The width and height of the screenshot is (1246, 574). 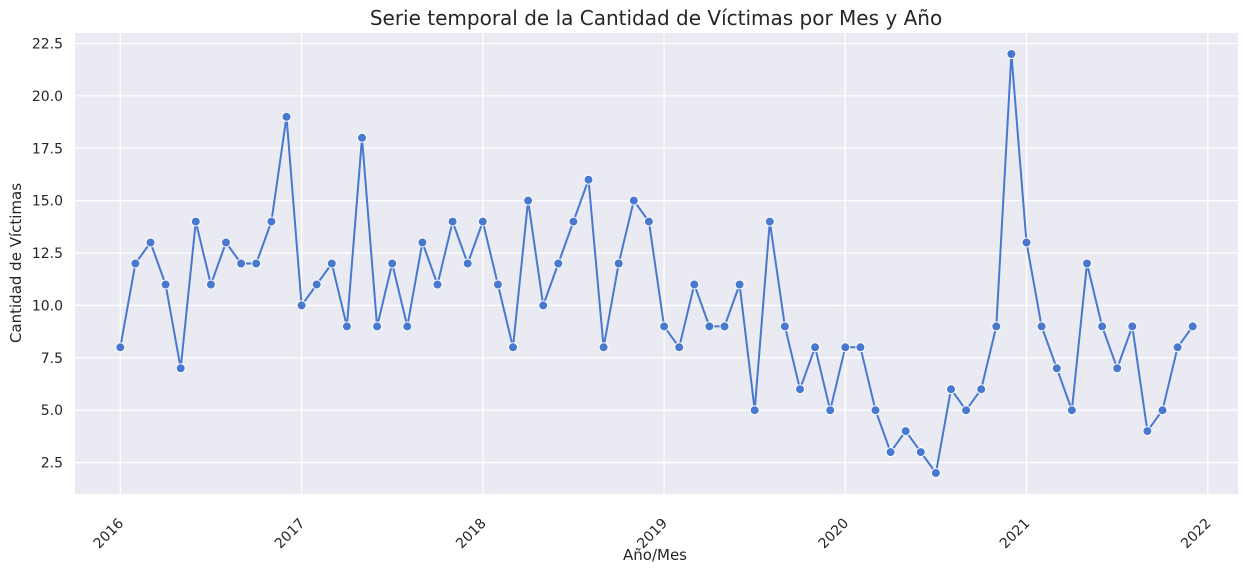 I want to click on y-axis-label: Cantidad de Víctimas, so click(x=16, y=263).